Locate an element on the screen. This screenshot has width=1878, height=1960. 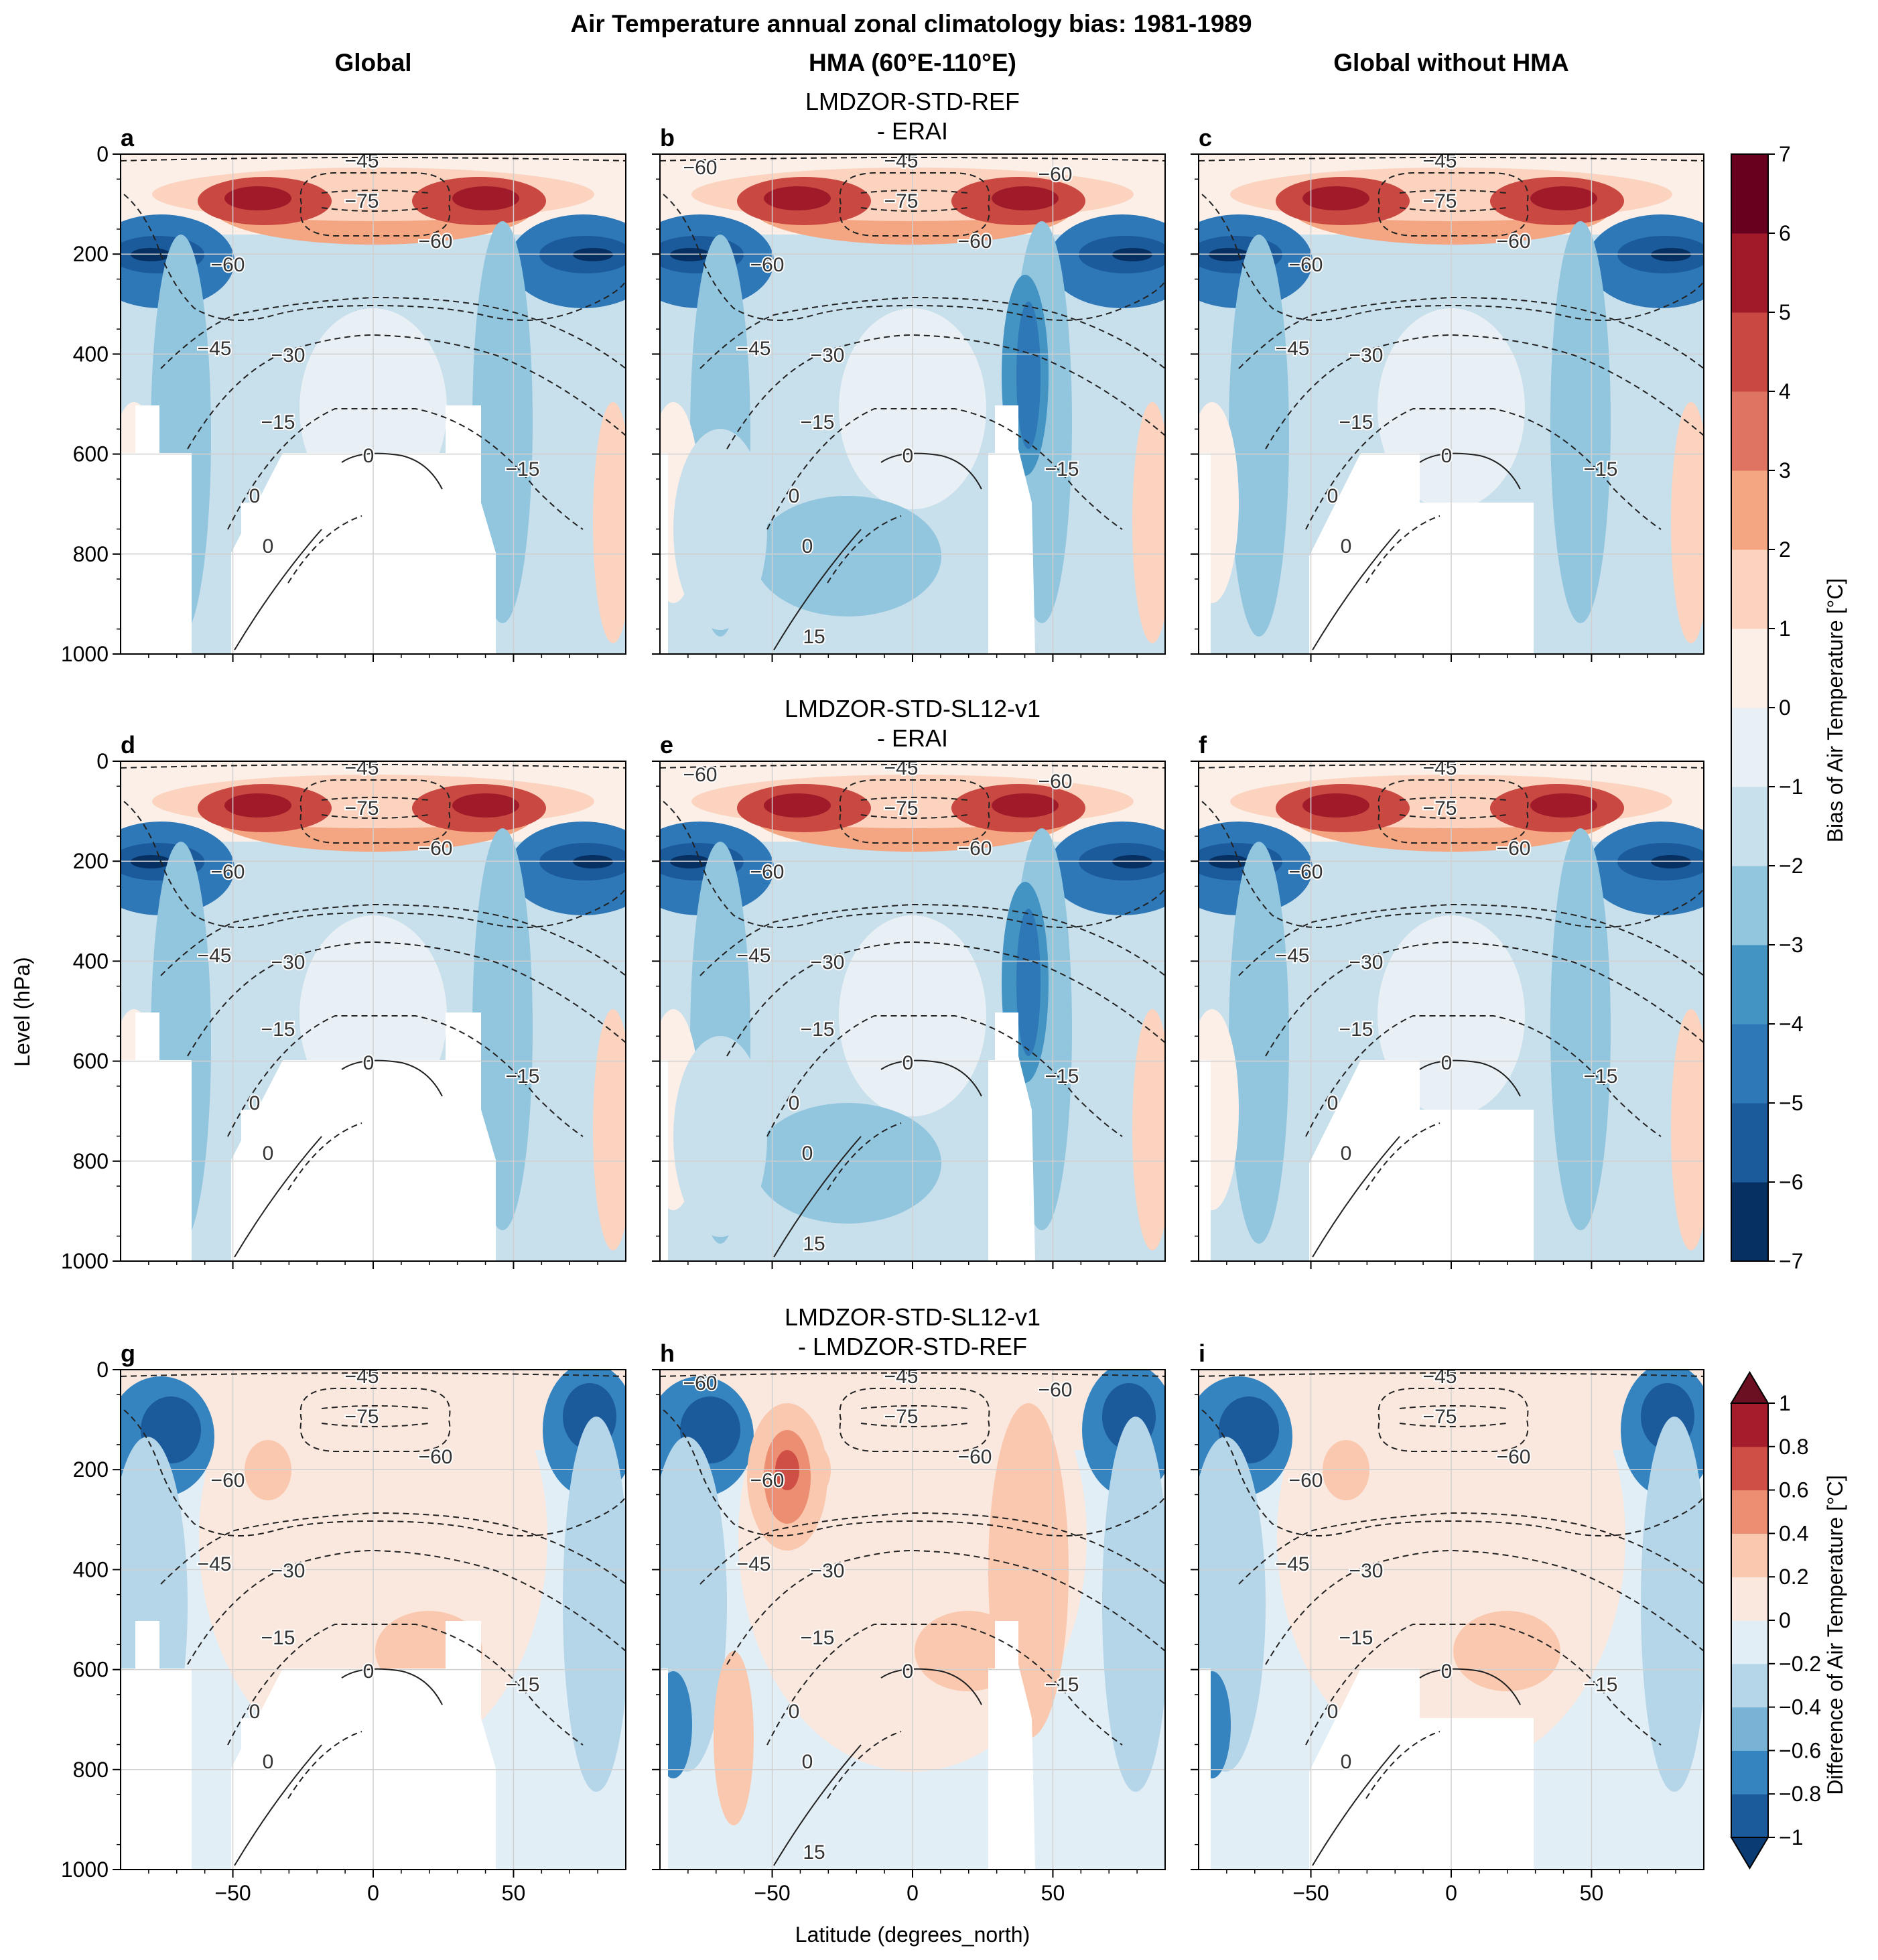
panel-f: −45 −75 −60 −60 −45 −30 −15 0 0 0 −15 f is located at coordinates (1447, 1000).